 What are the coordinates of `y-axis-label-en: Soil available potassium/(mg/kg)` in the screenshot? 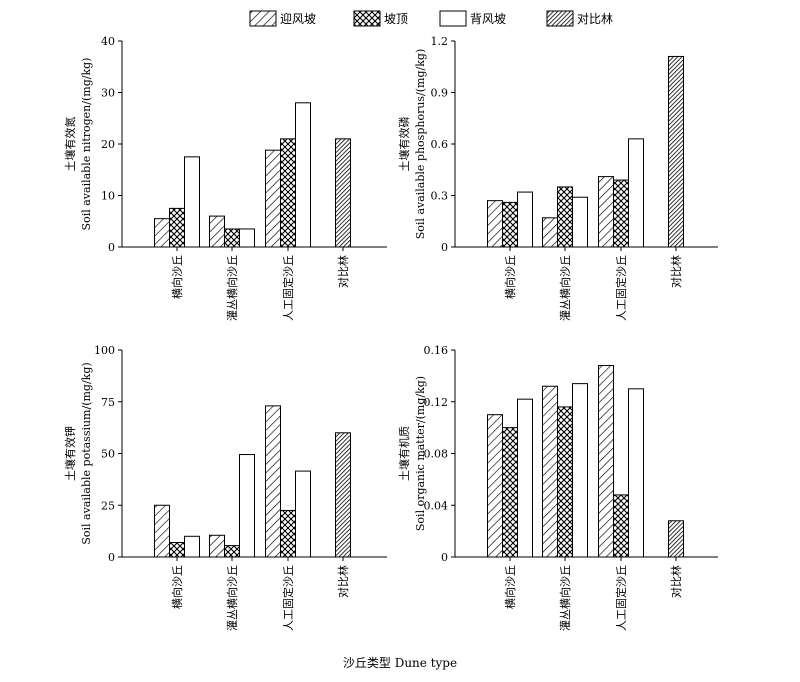 It's located at (86, 453).